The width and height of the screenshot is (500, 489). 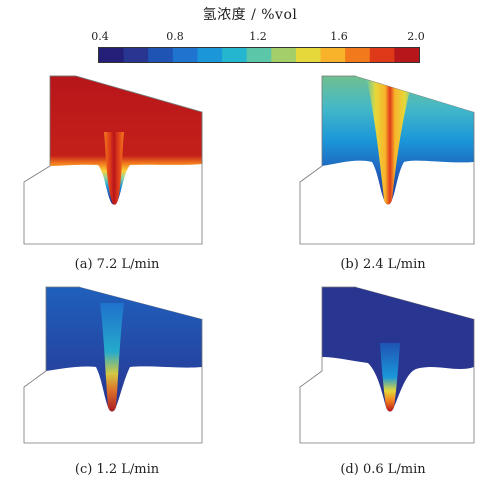 I want to click on colorbar-tick: 1.6, so click(x=339, y=36).